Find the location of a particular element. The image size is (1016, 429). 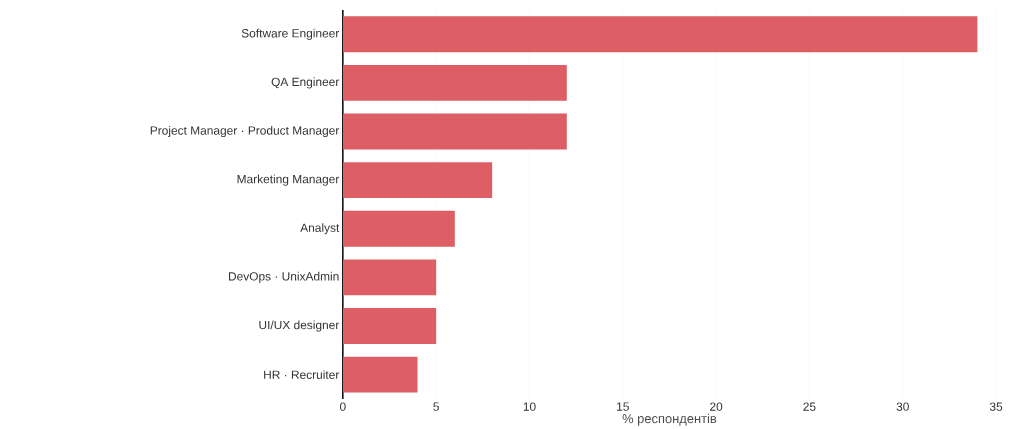

y-tick-label: Analyst is located at coordinates (320, 229).